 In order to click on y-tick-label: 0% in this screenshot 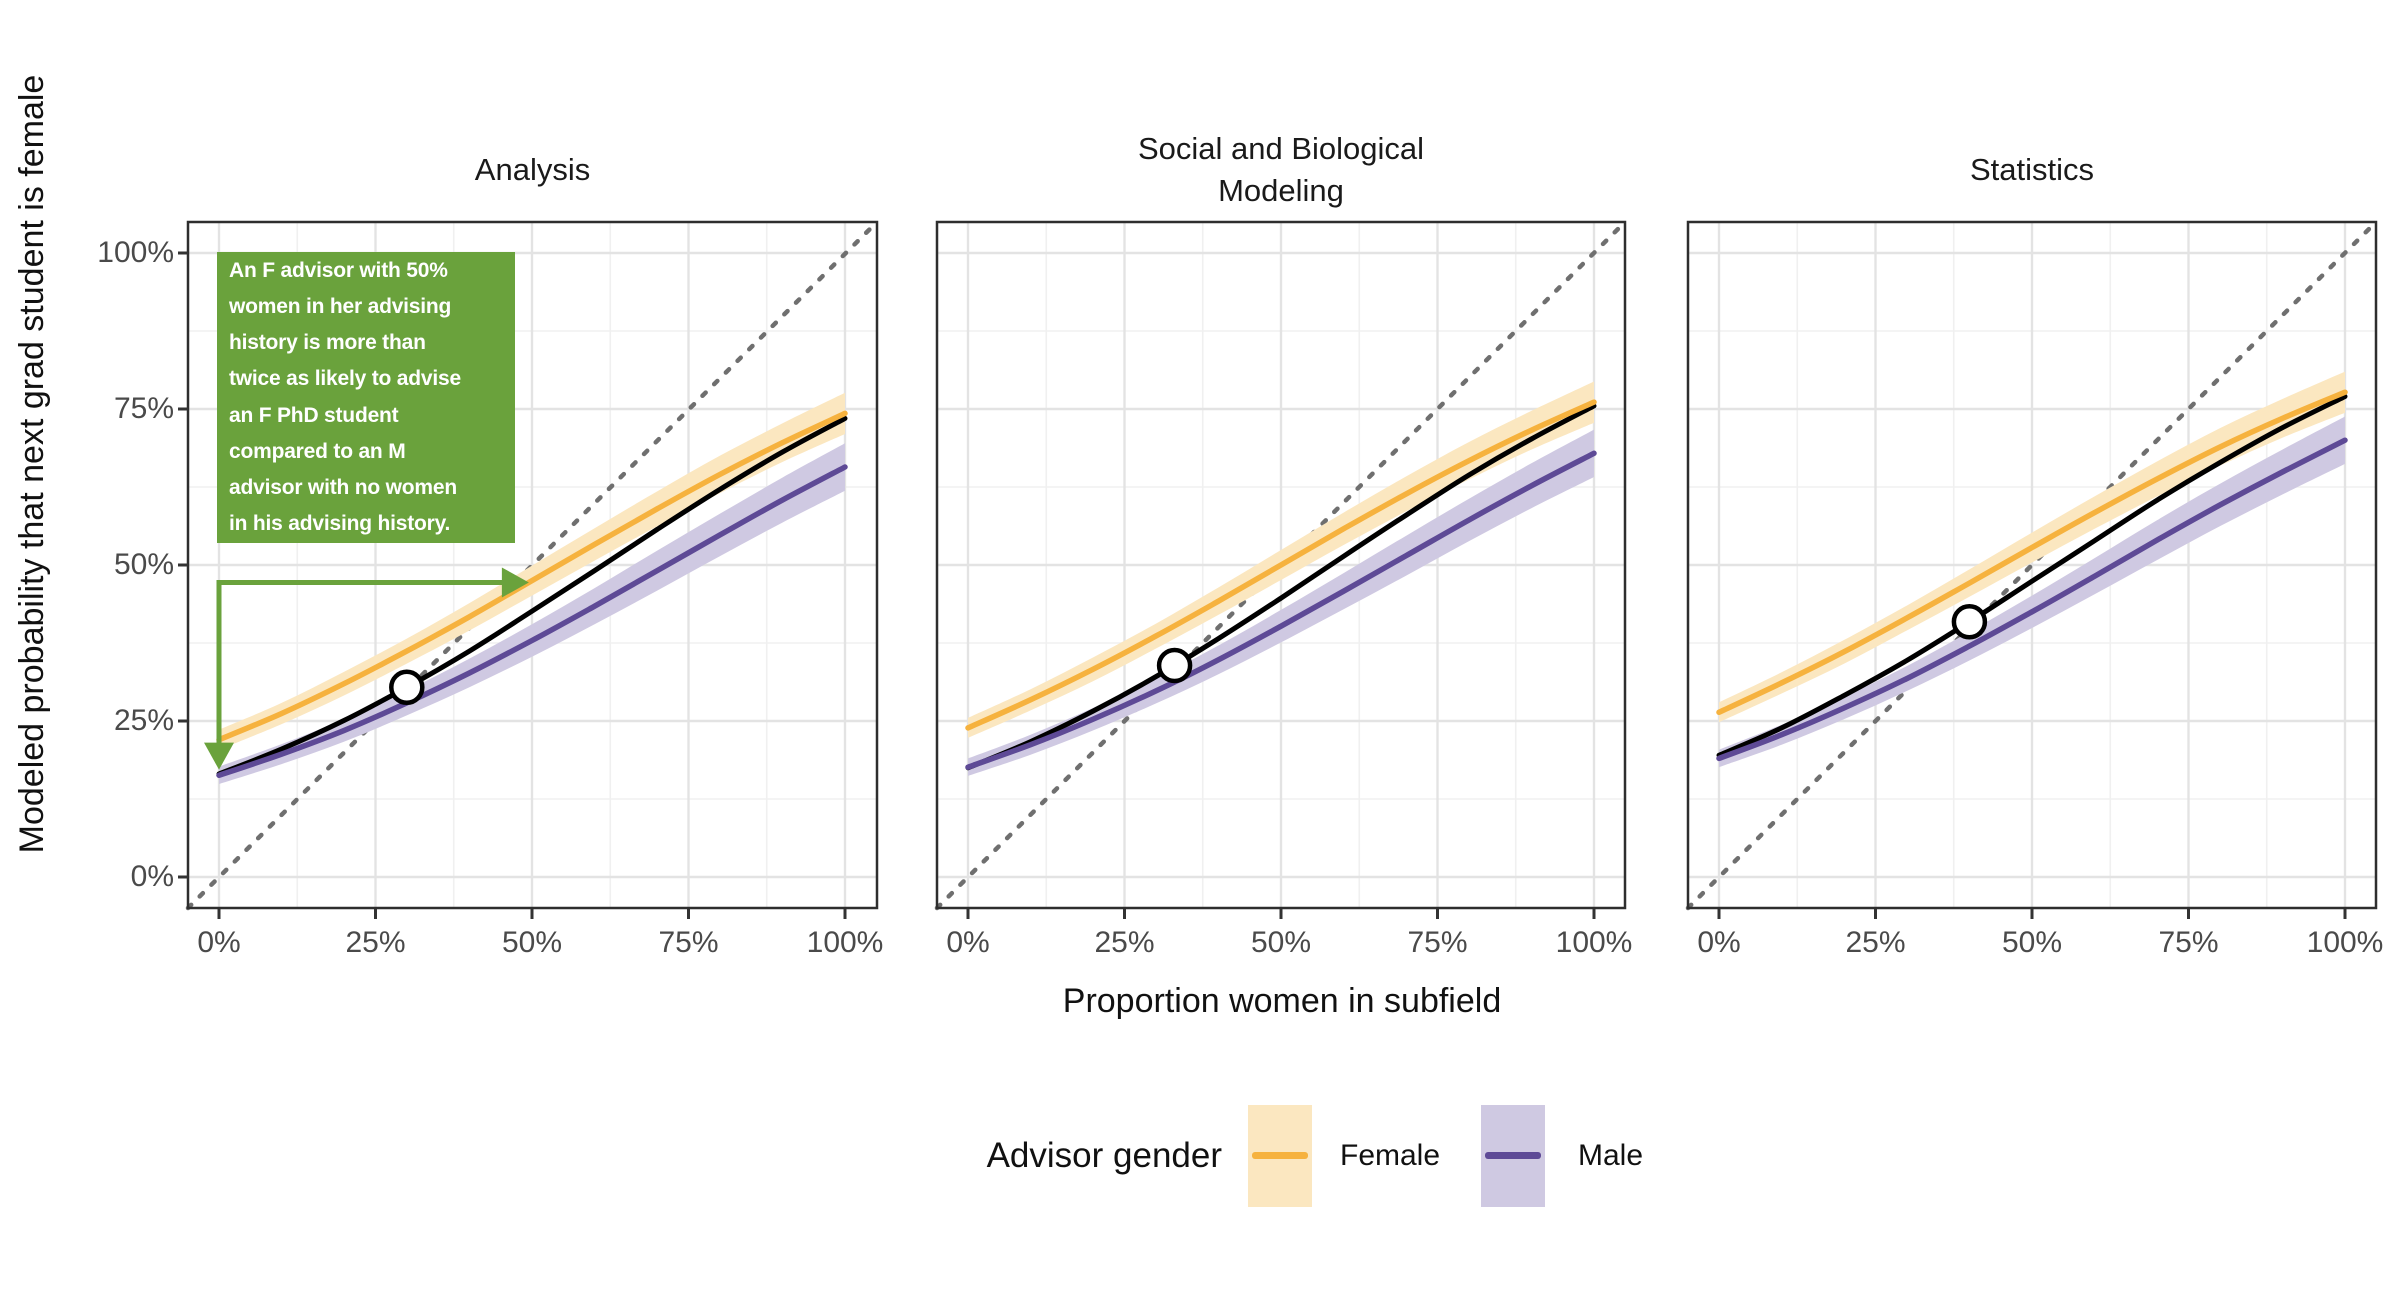, I will do `click(152, 876)`.